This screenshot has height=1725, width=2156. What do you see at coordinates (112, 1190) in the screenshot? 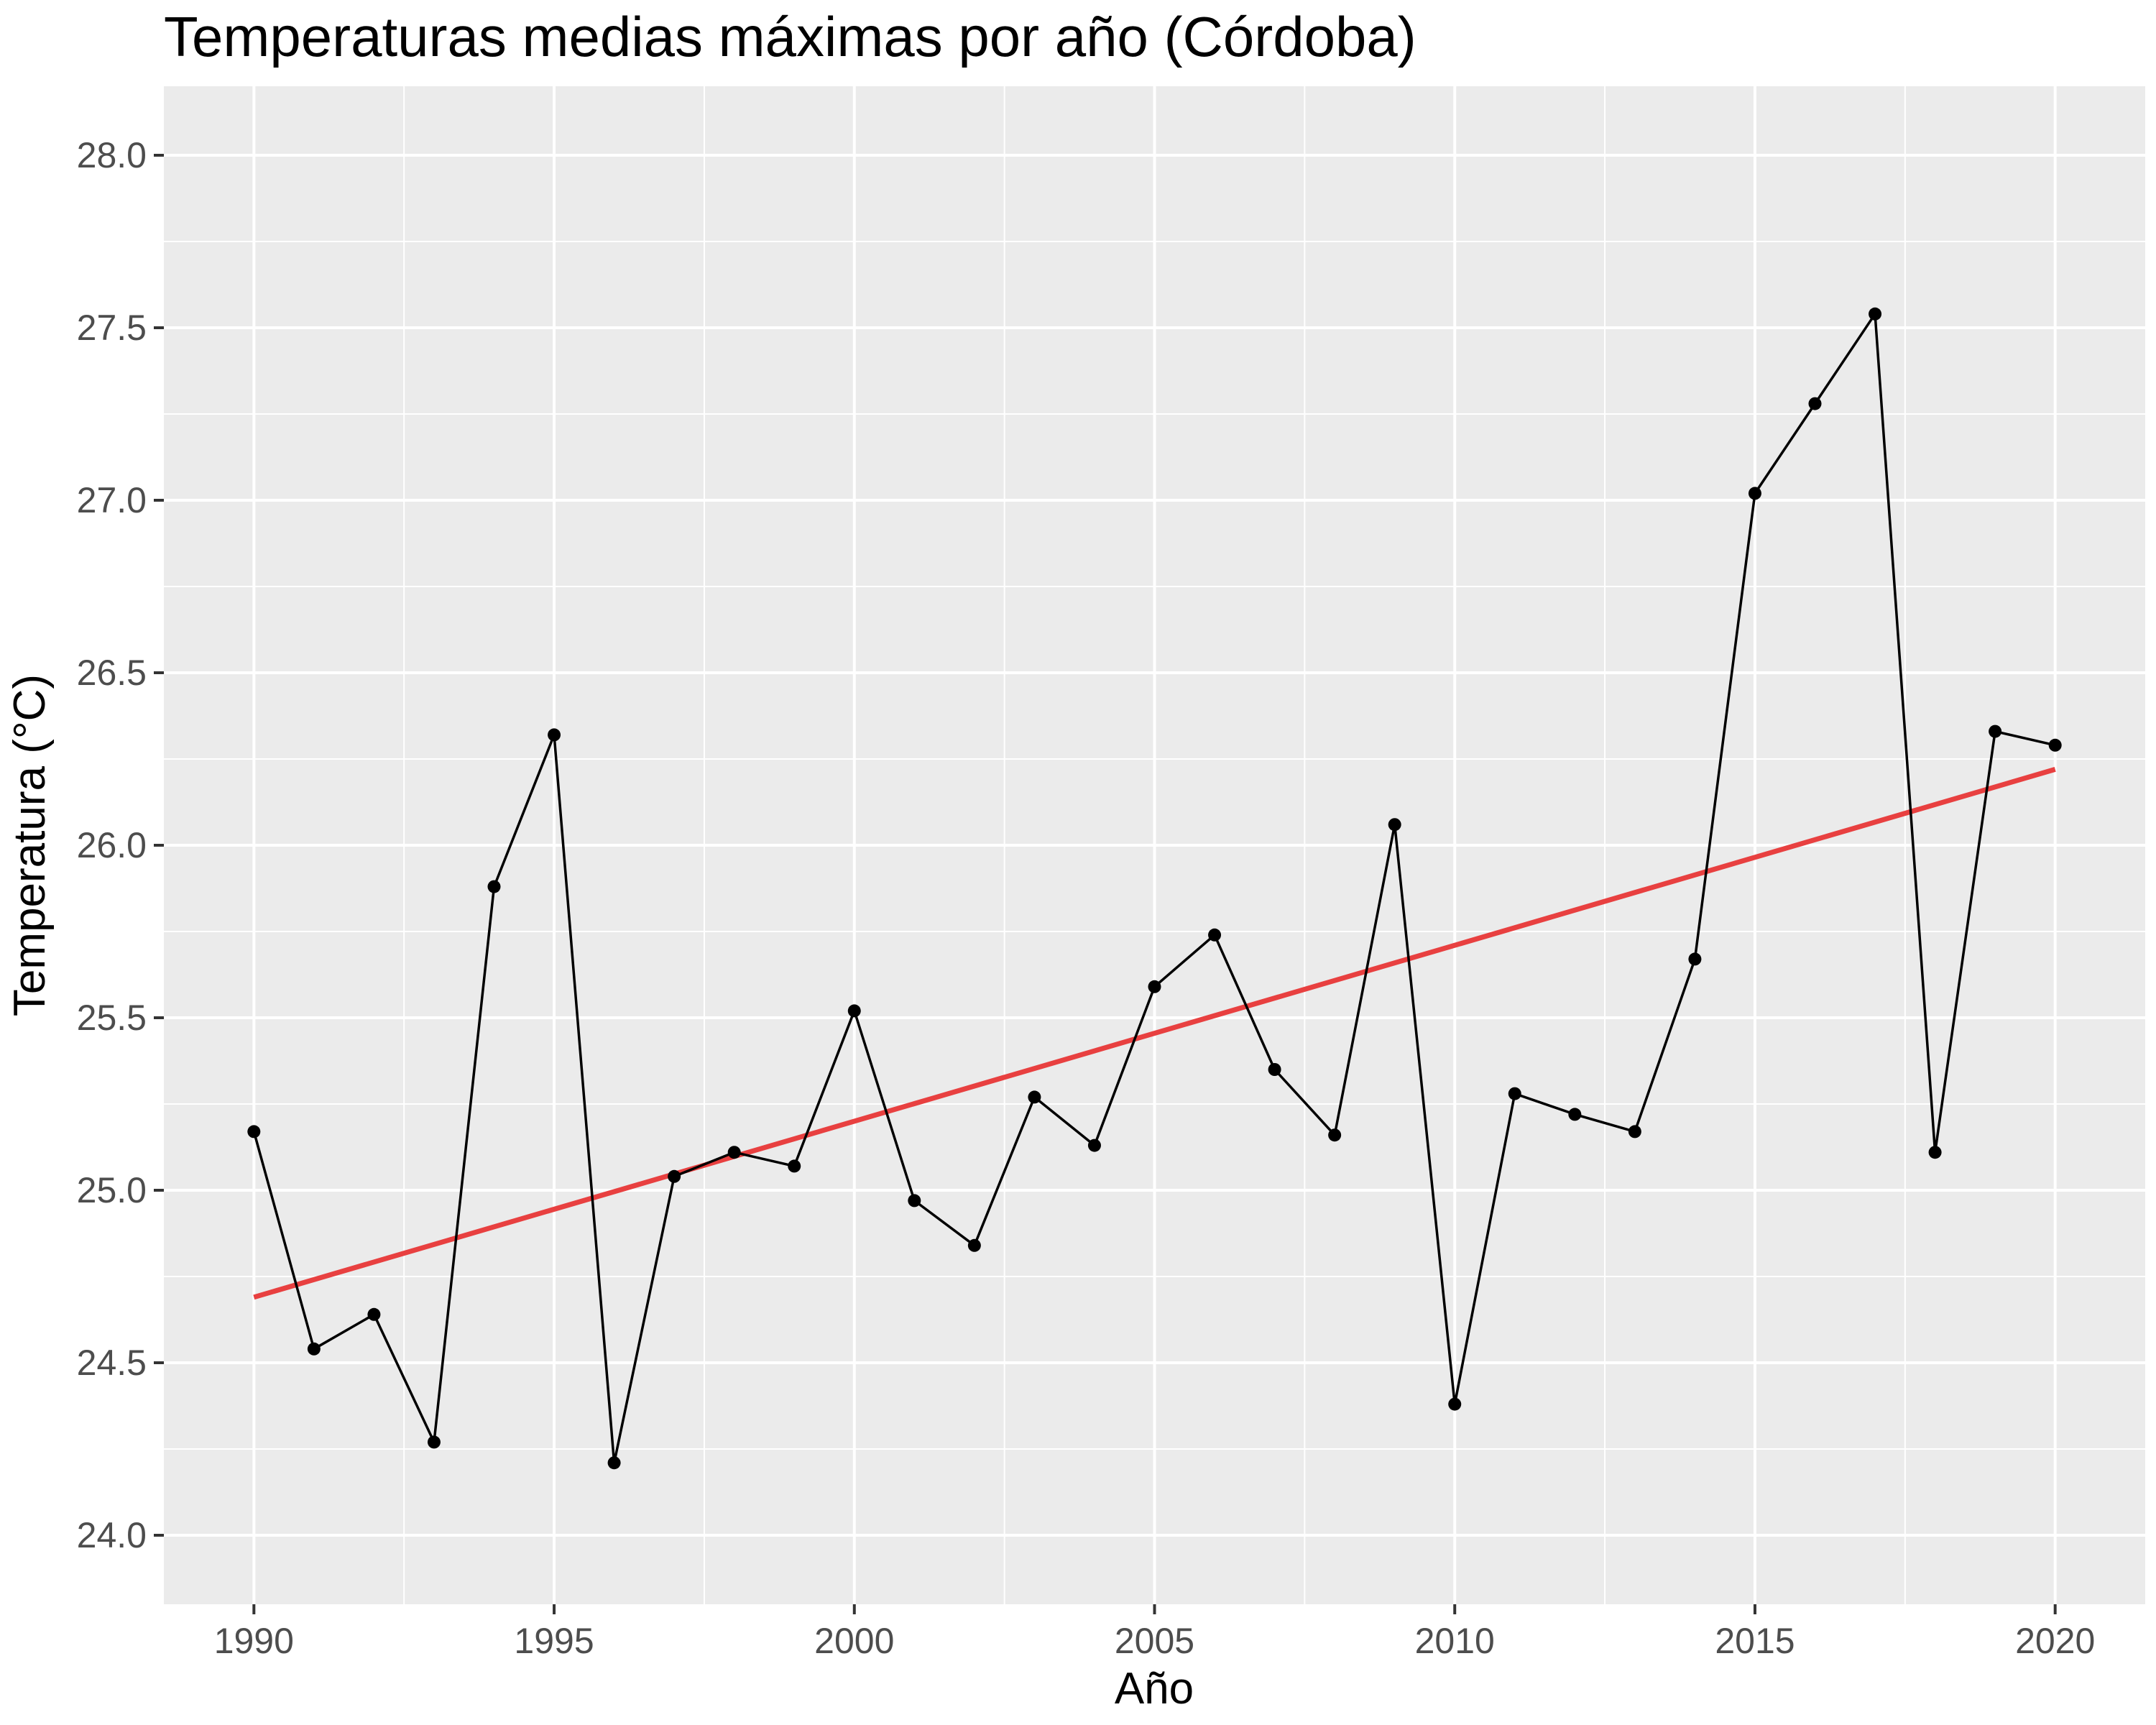
I see `y-tick-label: 25.0` at bounding box center [112, 1190].